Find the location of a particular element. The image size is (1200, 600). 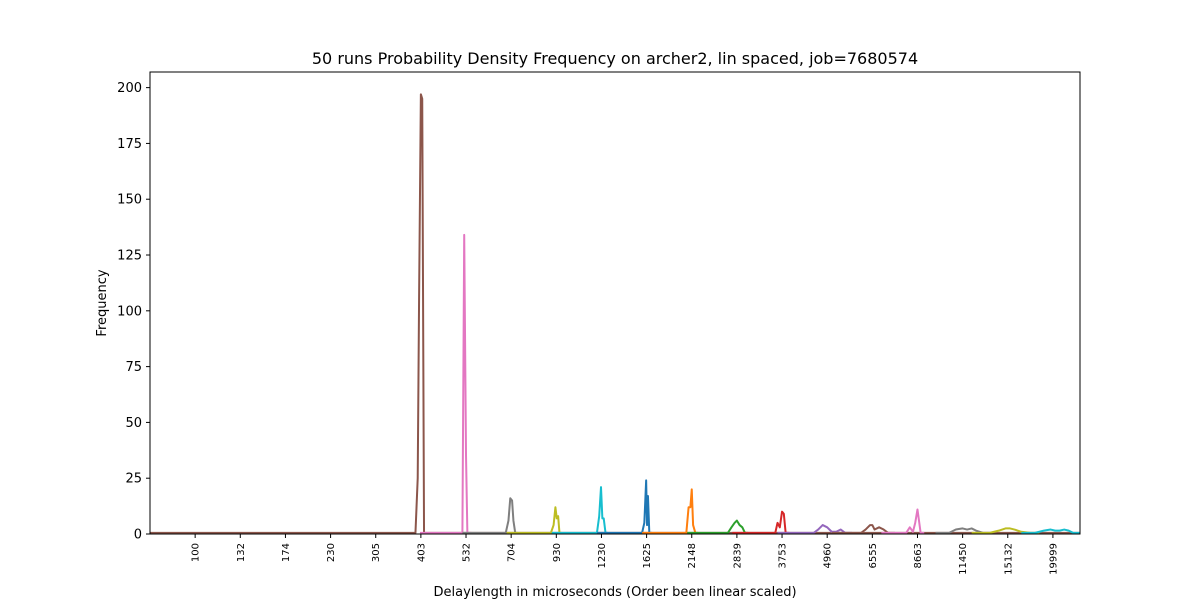

y-axis-label: Frequency is located at coordinates (102, 302).